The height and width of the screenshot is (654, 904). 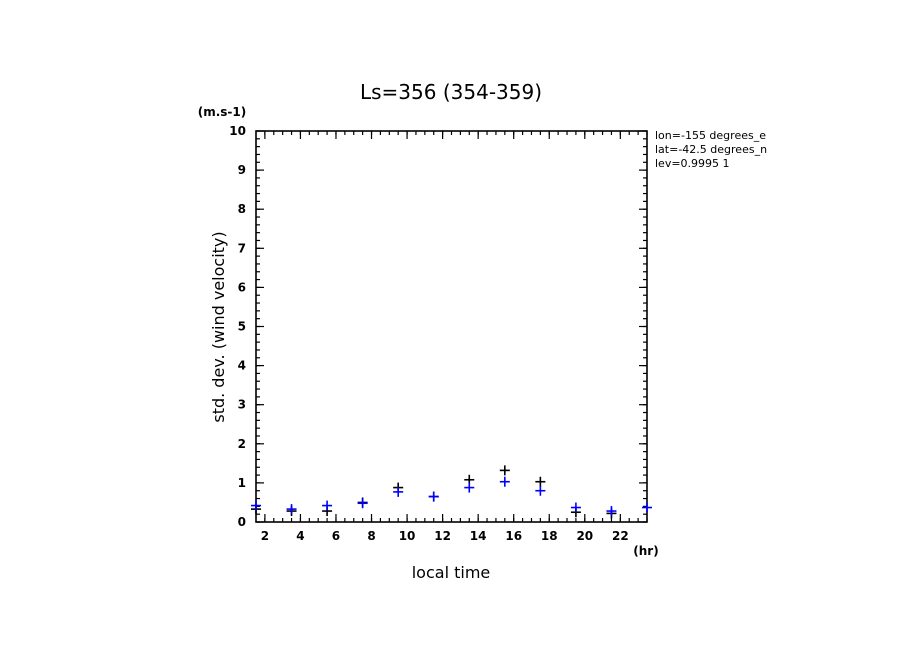 I want to click on x-axis-label: local time, so click(x=451, y=572).